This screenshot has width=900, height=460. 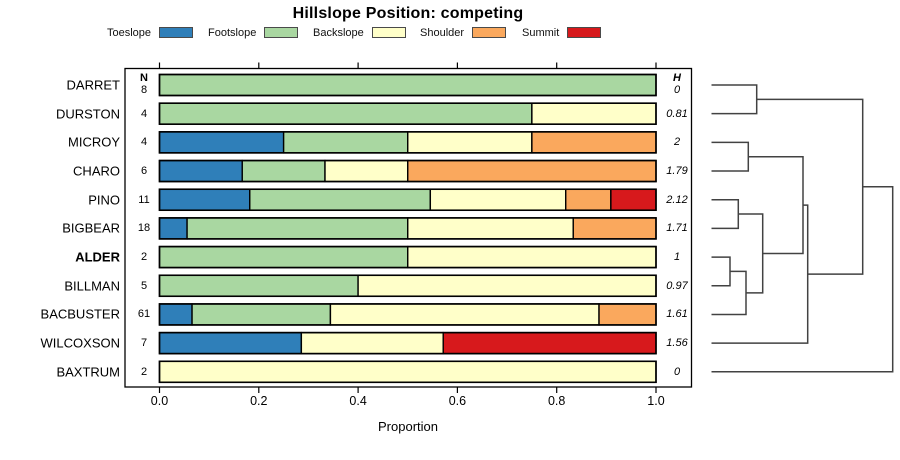 What do you see at coordinates (677, 343) in the screenshot?
I see `h-value: 1.56` at bounding box center [677, 343].